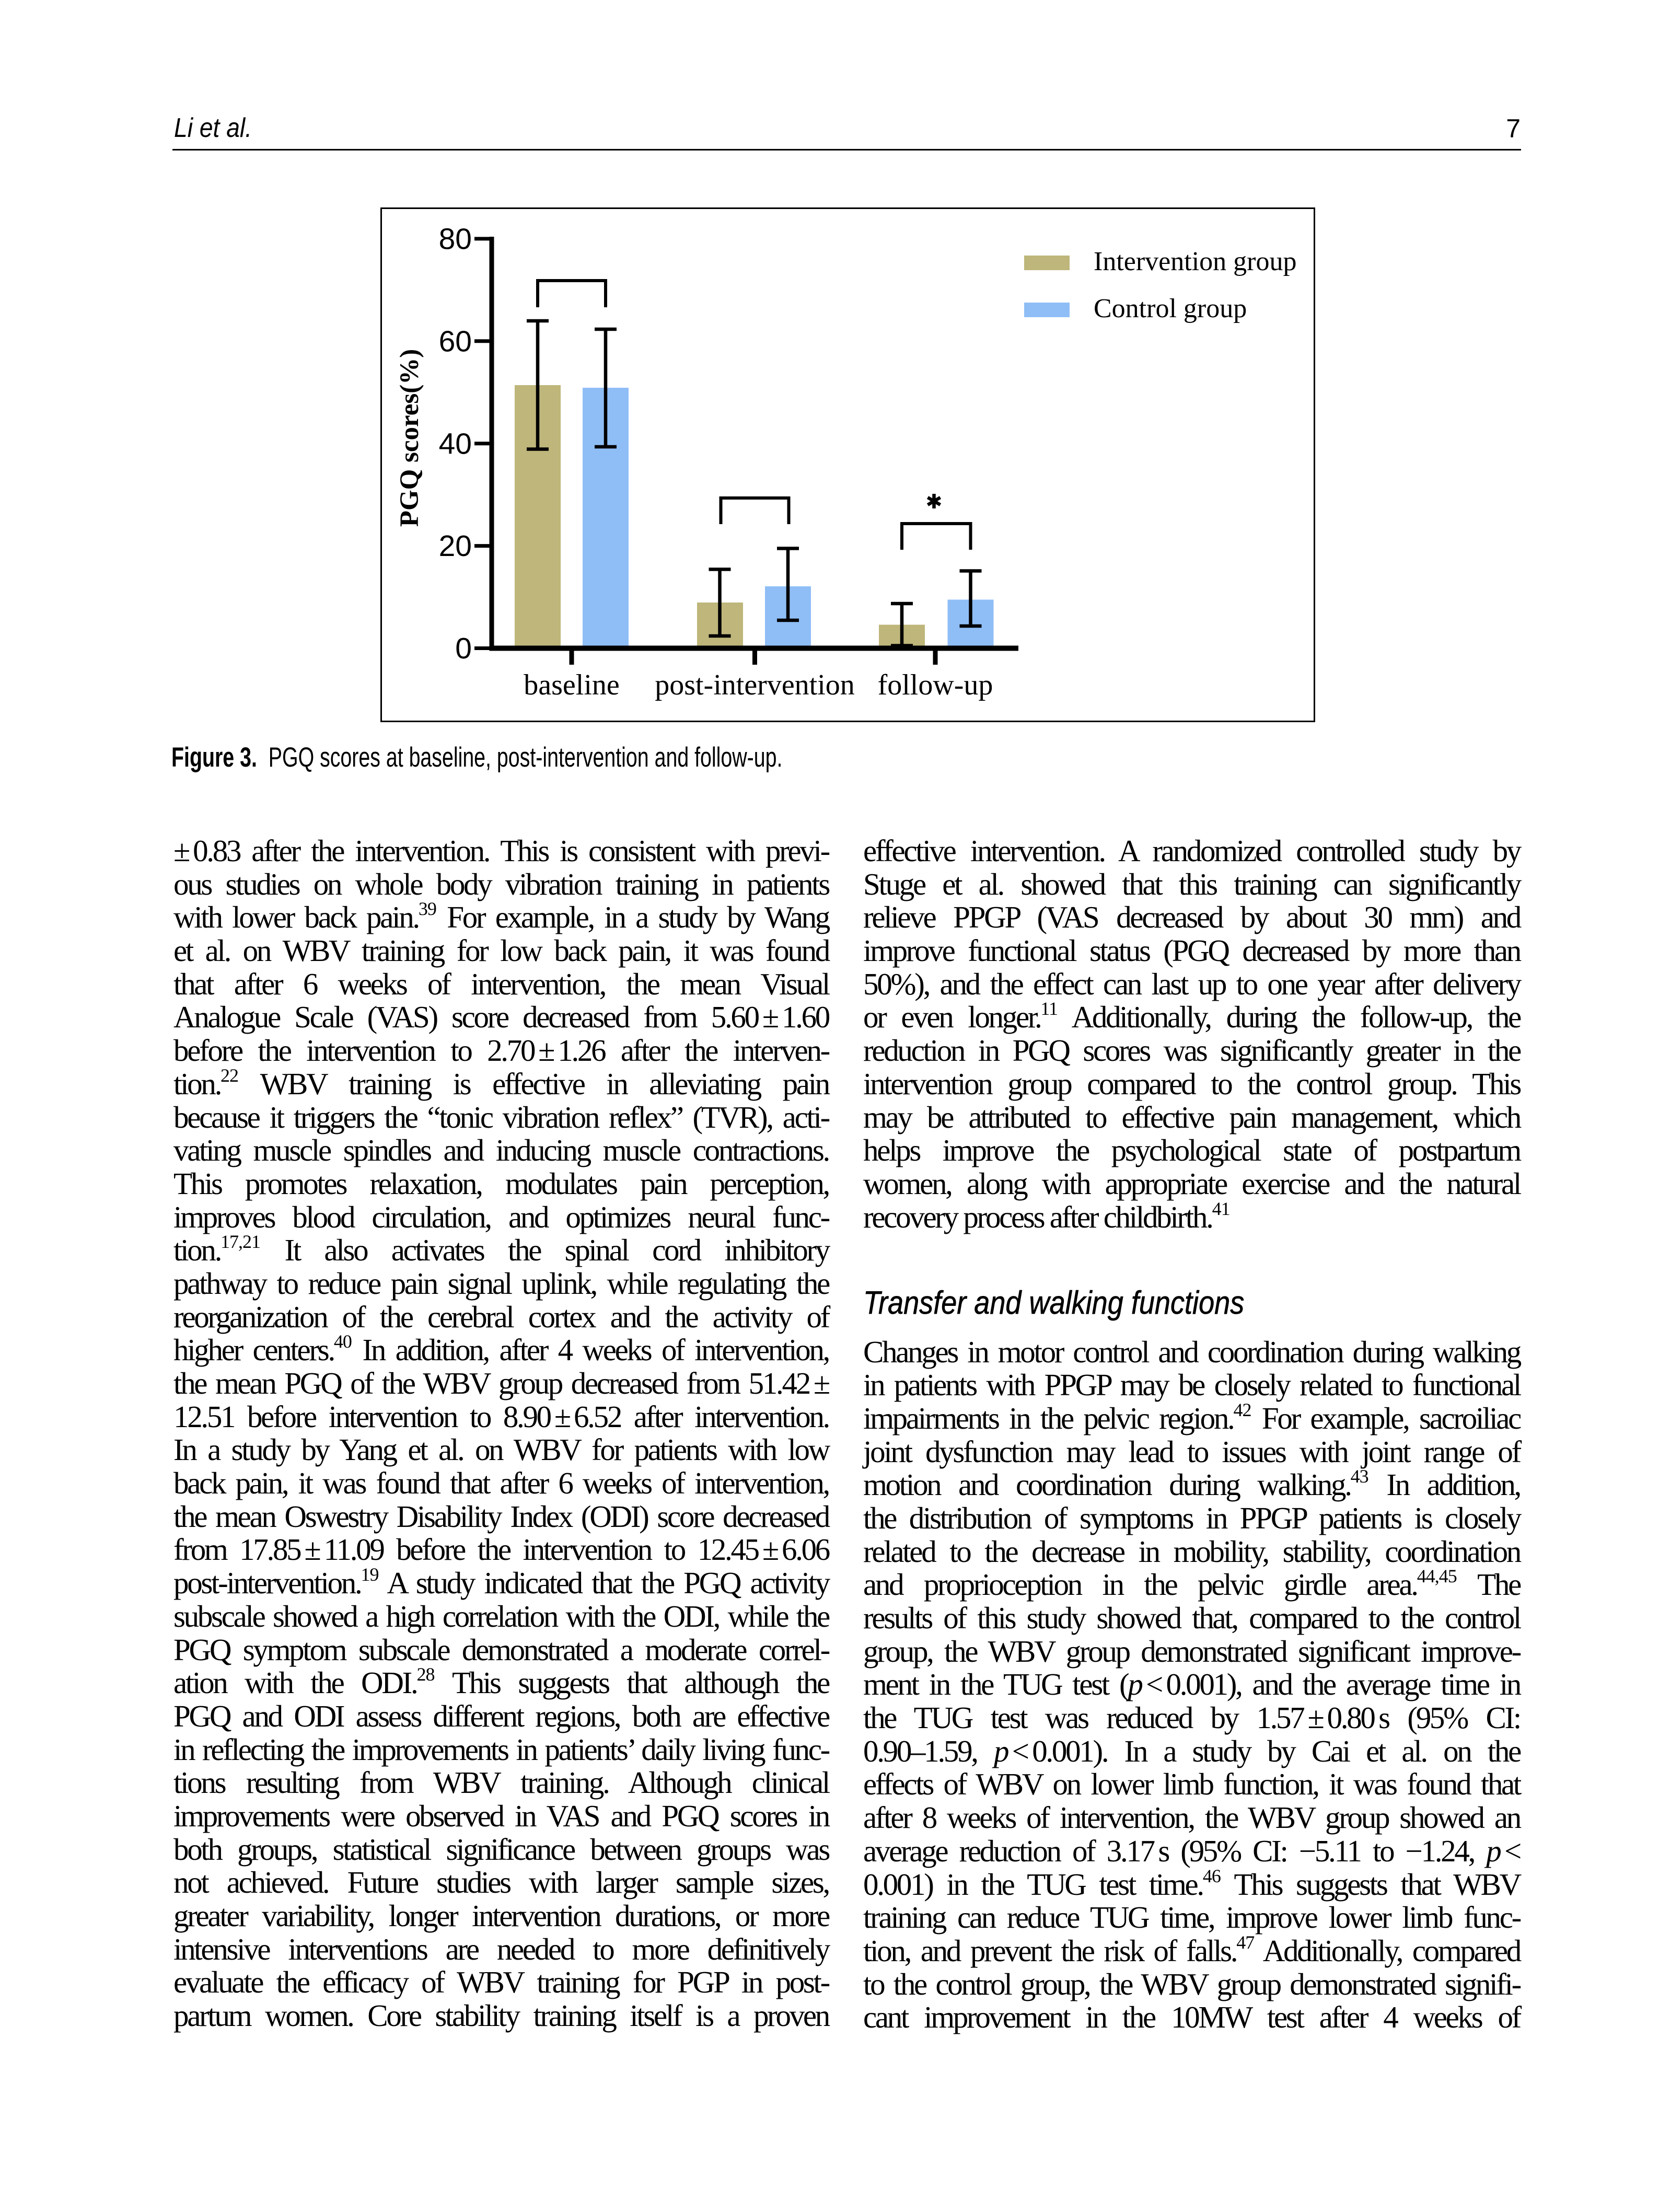 Image resolution: width=1659 pixels, height=2212 pixels. What do you see at coordinates (1170, 309) in the screenshot?
I see `svg-text: Control group` at bounding box center [1170, 309].